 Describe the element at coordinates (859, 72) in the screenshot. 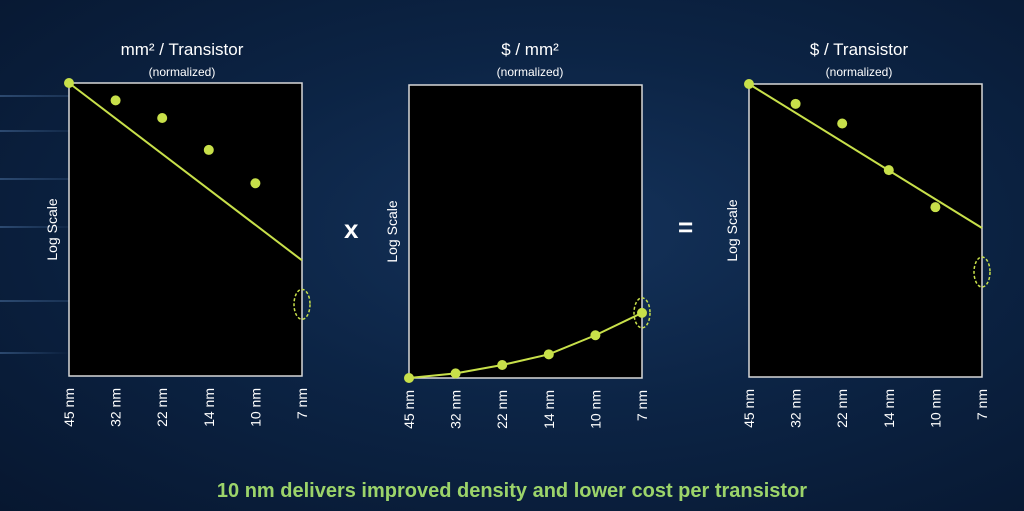

I see `chart-3-subtitle: (normalized)` at that location.